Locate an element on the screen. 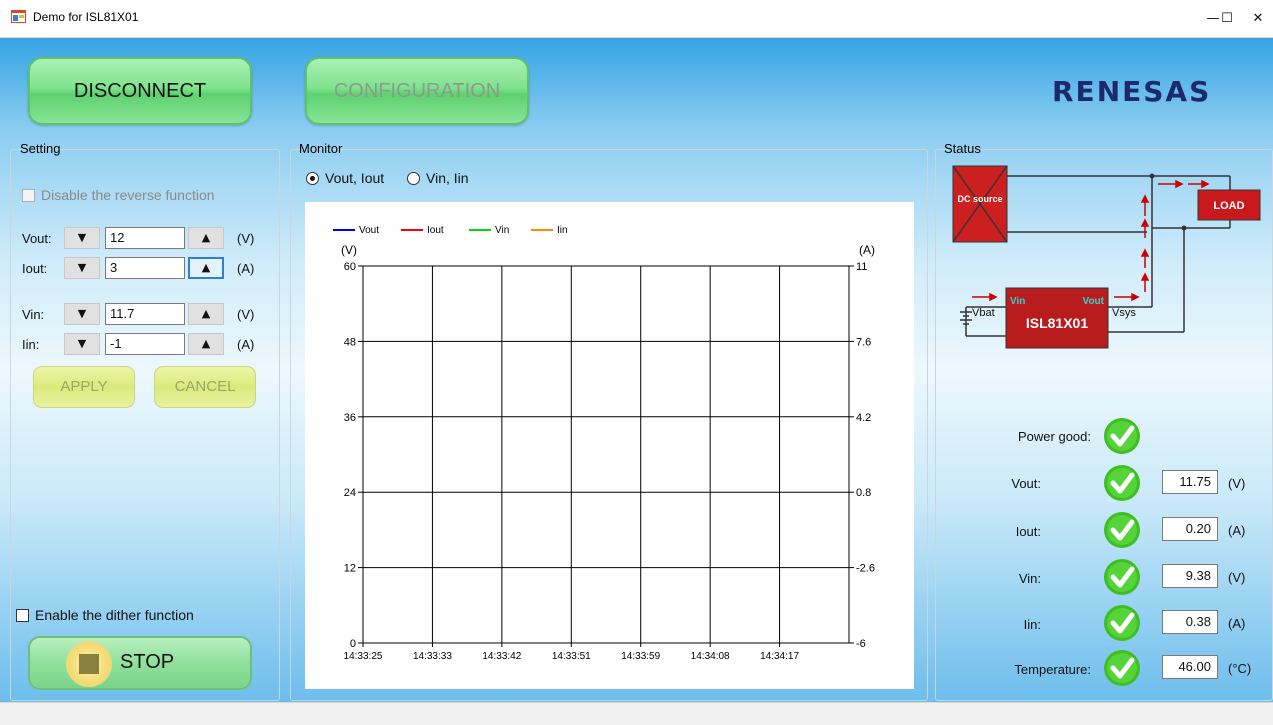  y-right-unit-label: (A) is located at coordinates (867, 250).